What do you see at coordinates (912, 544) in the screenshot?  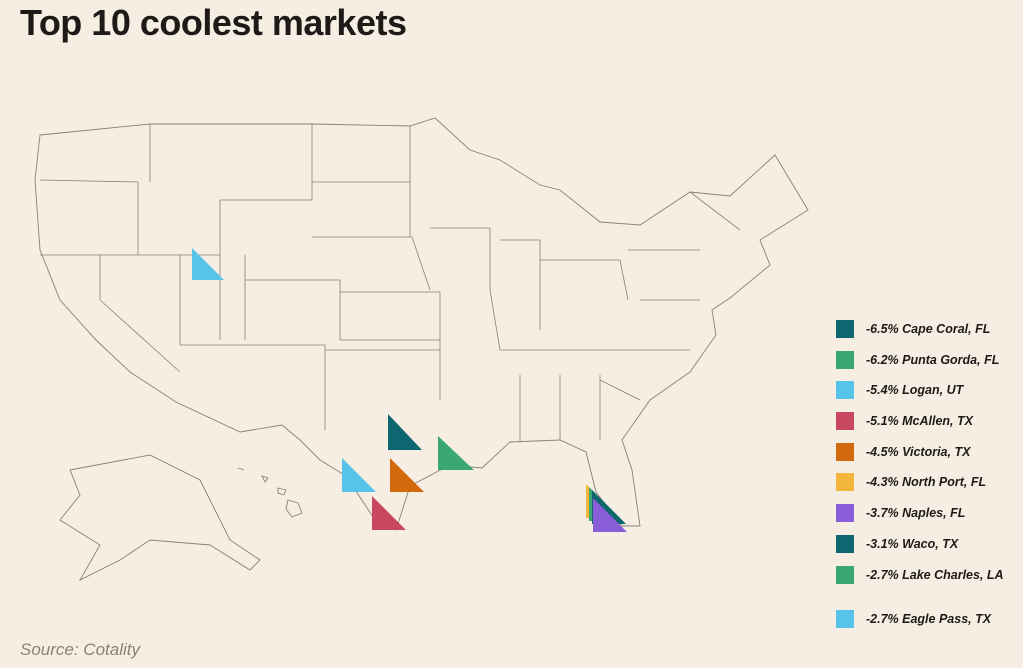 I see `legend-label: -3.1% Waco, TX` at bounding box center [912, 544].